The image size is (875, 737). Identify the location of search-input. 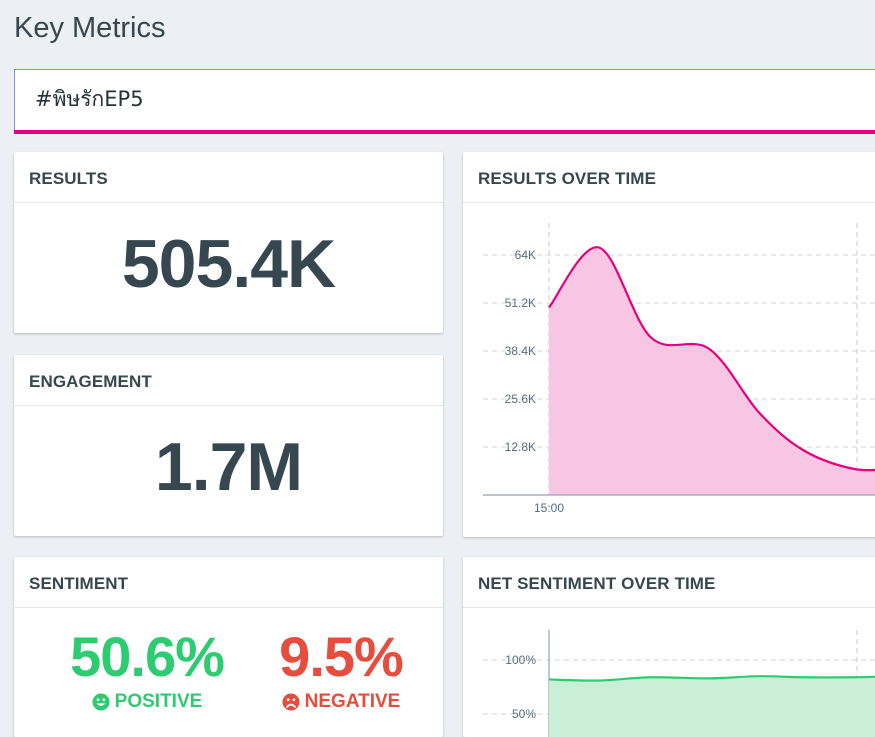
(415, 99).